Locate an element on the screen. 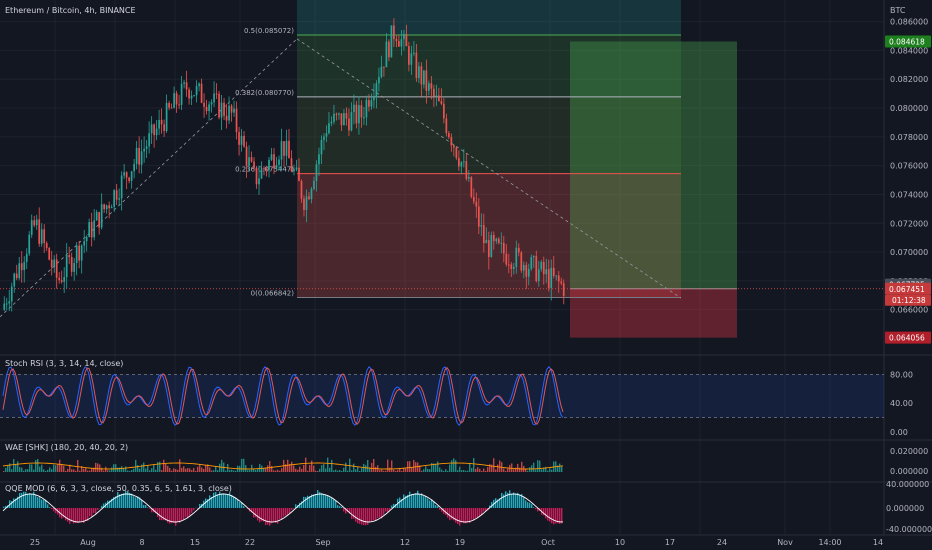 This screenshot has width=932, height=550. price-tick-label: 0.072000 is located at coordinates (909, 223).